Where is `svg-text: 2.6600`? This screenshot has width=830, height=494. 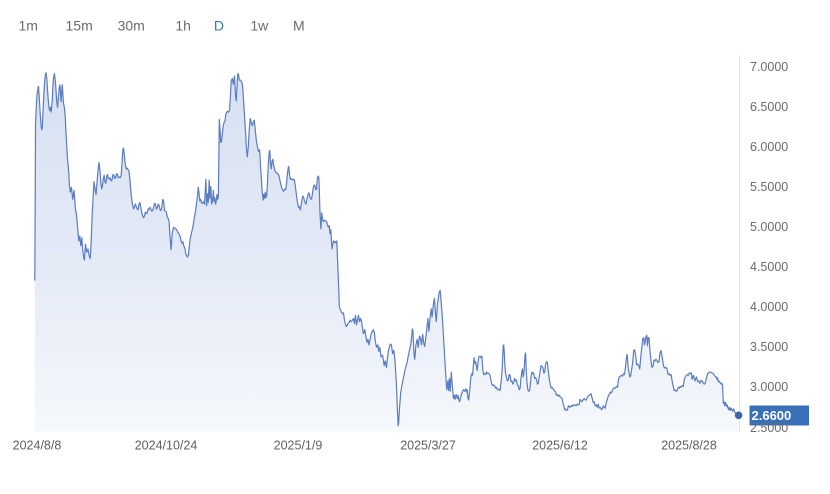
svg-text: 2.6600 is located at coordinates (772, 415).